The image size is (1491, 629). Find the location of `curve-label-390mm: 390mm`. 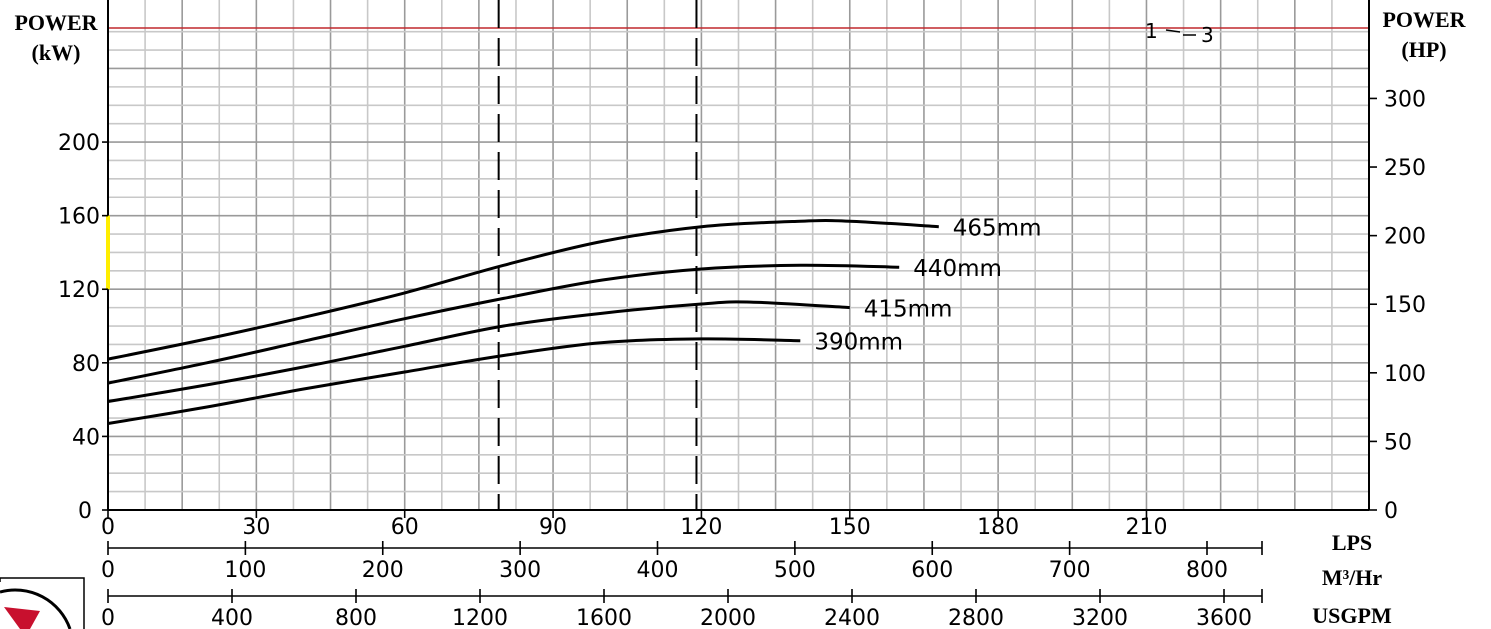

curve-label-390mm: 390mm is located at coordinates (858, 343).